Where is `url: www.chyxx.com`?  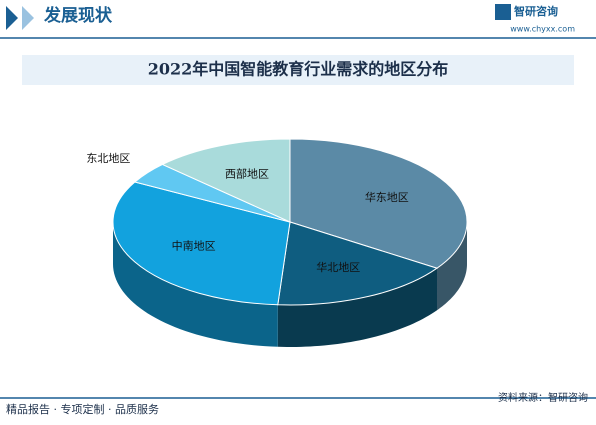
url: www.chyxx.com is located at coordinates (542, 29).